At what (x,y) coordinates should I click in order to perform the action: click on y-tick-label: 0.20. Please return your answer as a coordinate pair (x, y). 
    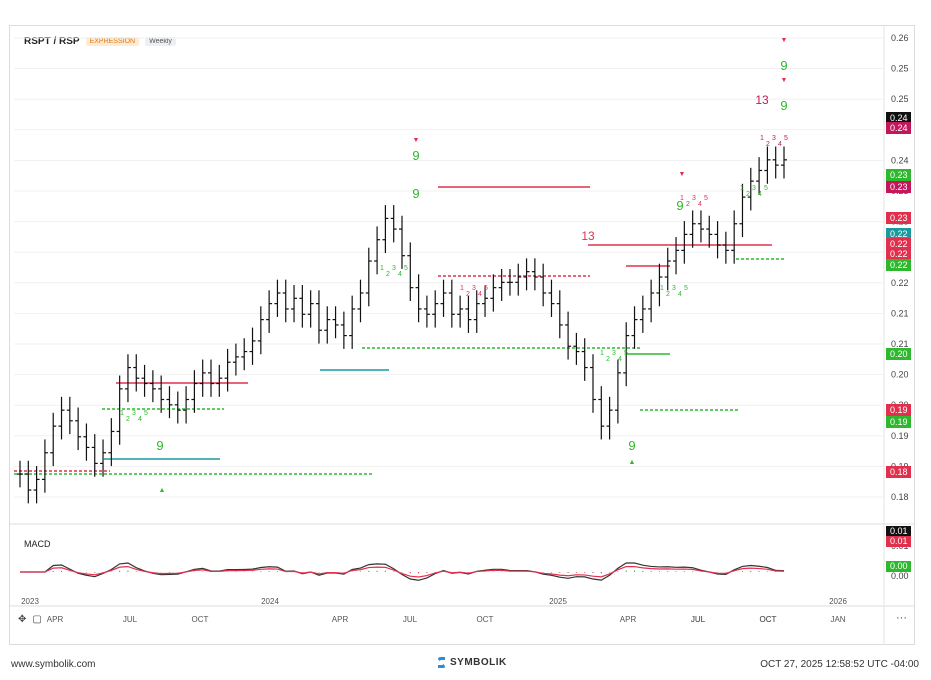
    Looking at the image, I should click on (900, 375).